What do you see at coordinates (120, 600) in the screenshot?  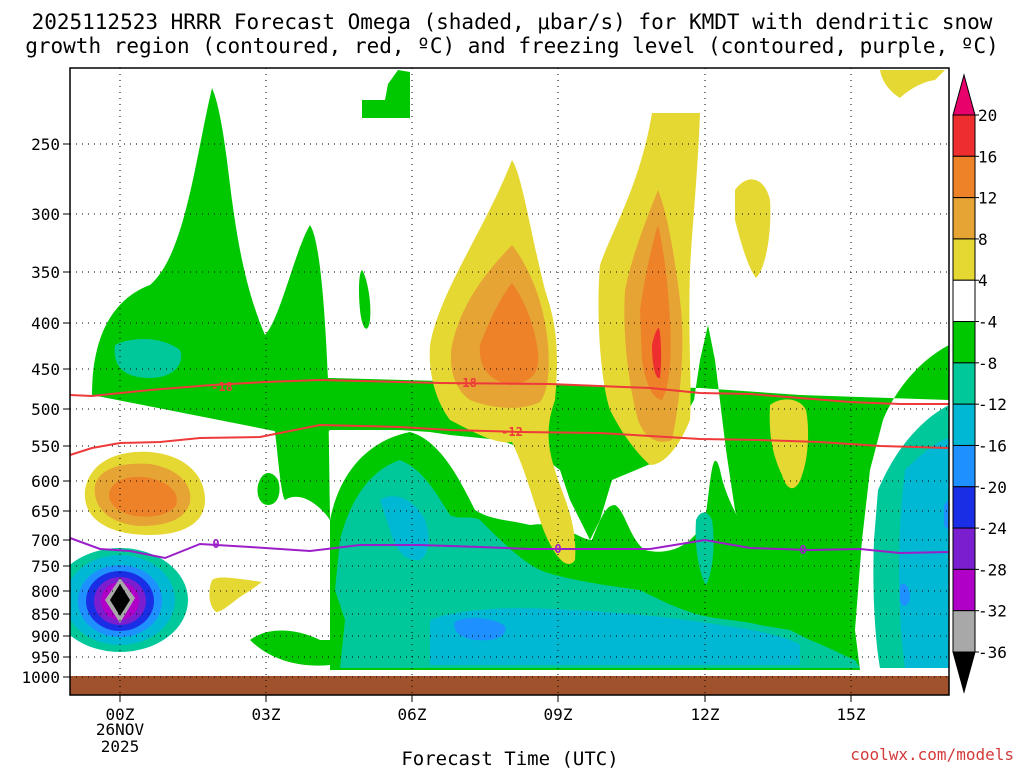 I see `omega-core-black` at bounding box center [120, 600].